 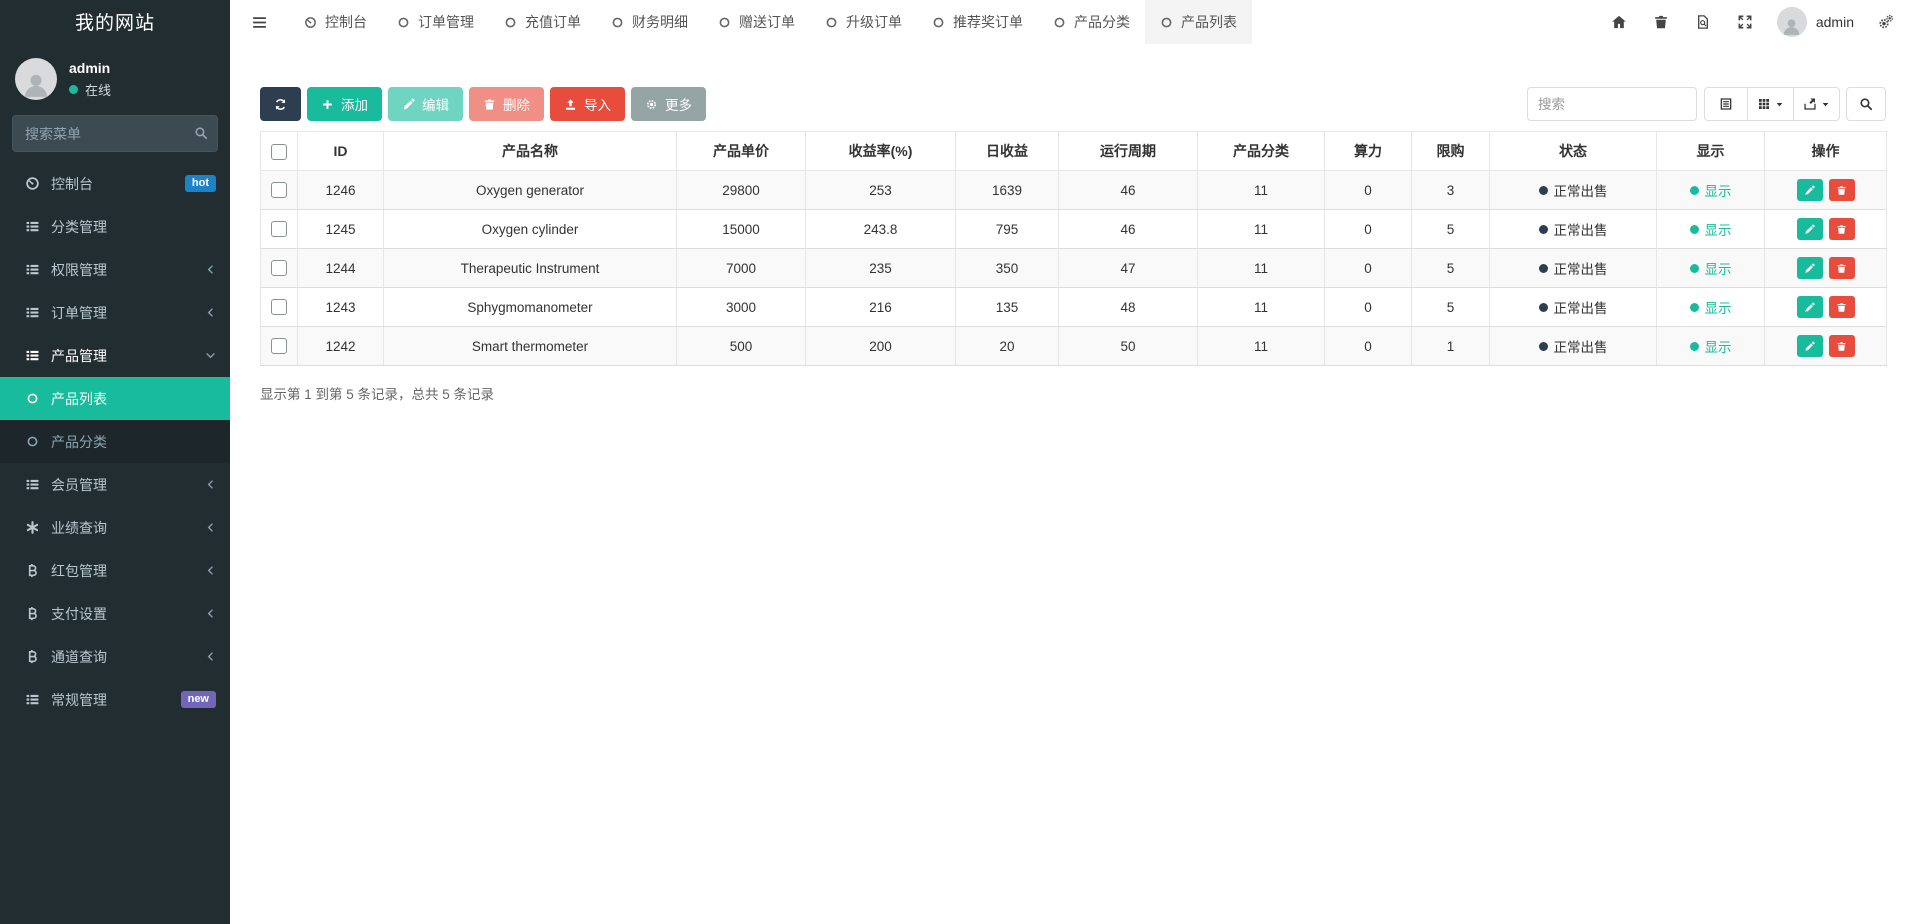 What do you see at coordinates (1866, 104) in the screenshot?
I see `search-button` at bounding box center [1866, 104].